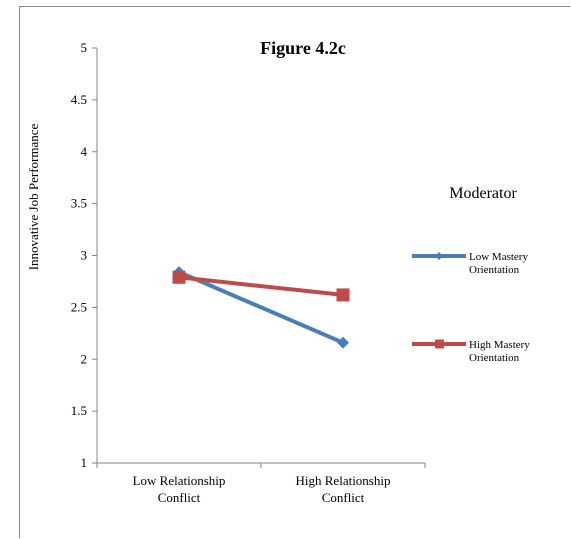 This screenshot has height=539, width=571. Describe the element at coordinates (84, 462) in the screenshot. I see `y-tick-label: 1` at that location.